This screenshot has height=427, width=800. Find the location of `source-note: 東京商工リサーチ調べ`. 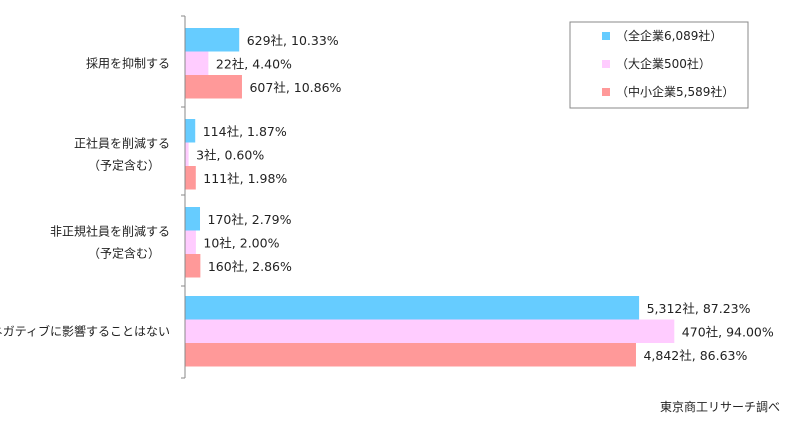

source-note: 東京商工リサーチ調べ is located at coordinates (720, 406).